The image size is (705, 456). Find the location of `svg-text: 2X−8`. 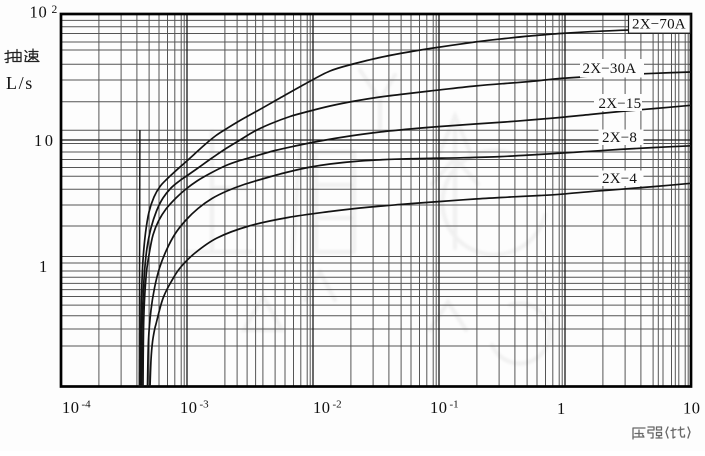

svg-text: 2X−8 is located at coordinates (619, 138).